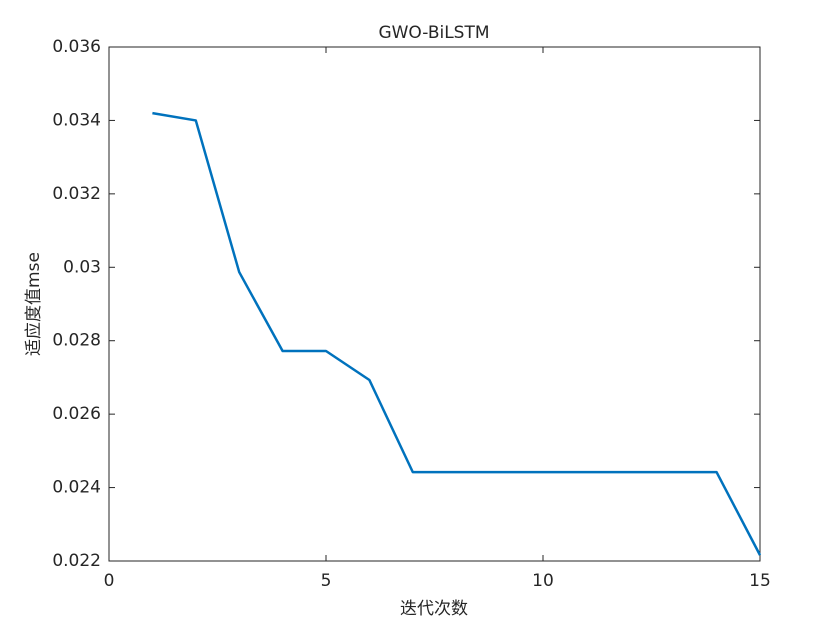 This screenshot has height=630, width=840. I want to click on chart-title: GWO-BiLSTM, so click(433, 33).